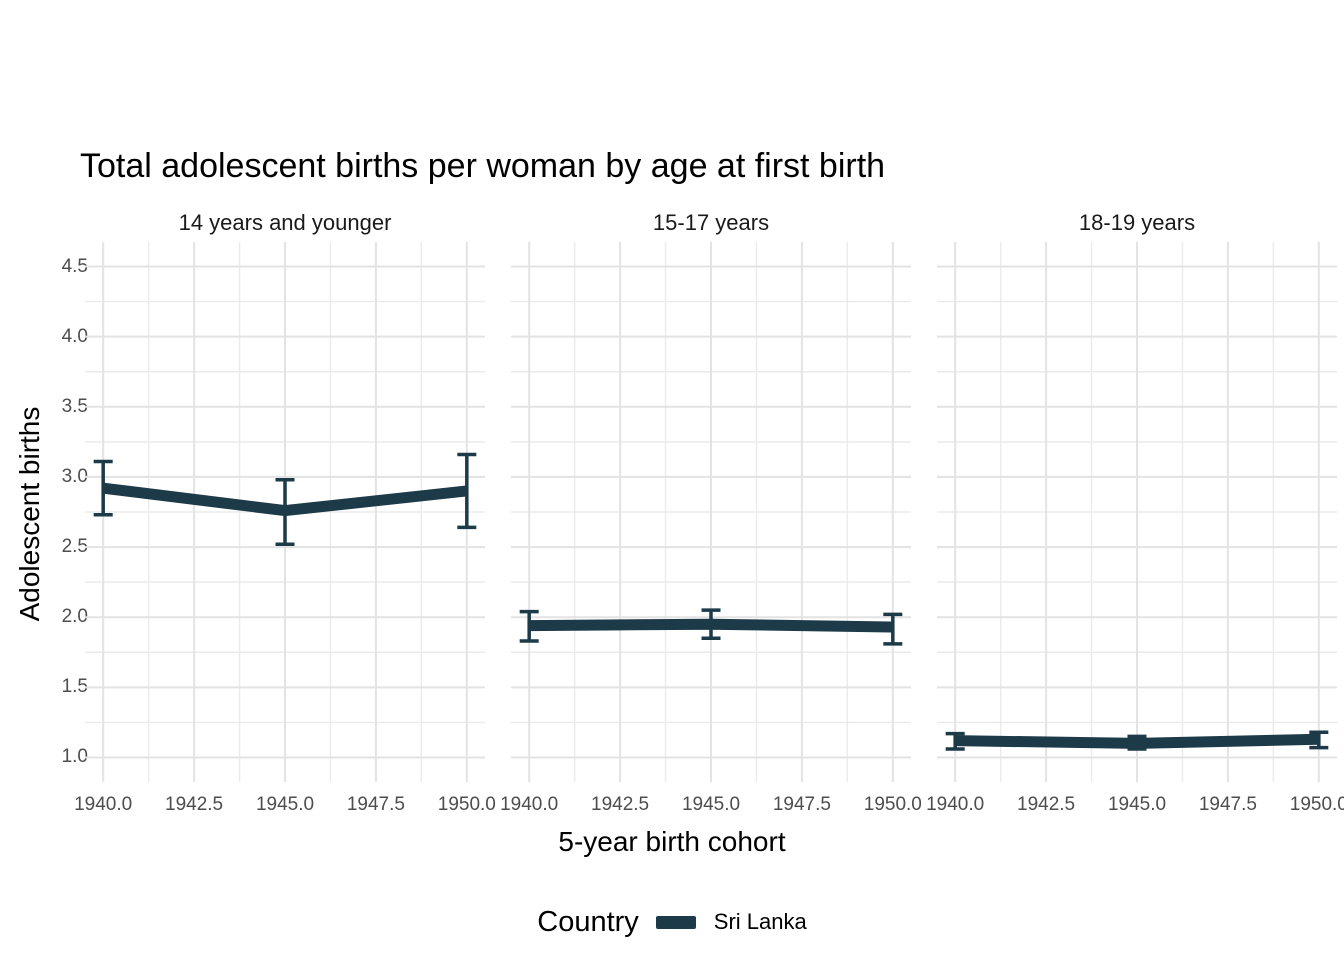 The image size is (1344, 960). I want to click on y-tick-label: 1.0, so click(74, 757).